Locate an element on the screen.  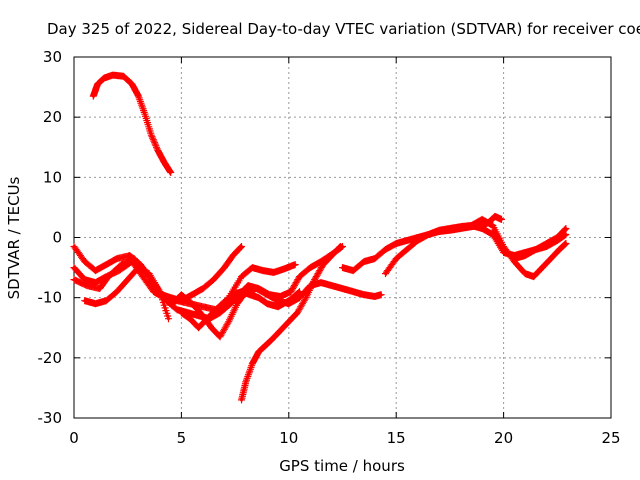
x-tick-label: 25 is located at coordinates (610, 438).